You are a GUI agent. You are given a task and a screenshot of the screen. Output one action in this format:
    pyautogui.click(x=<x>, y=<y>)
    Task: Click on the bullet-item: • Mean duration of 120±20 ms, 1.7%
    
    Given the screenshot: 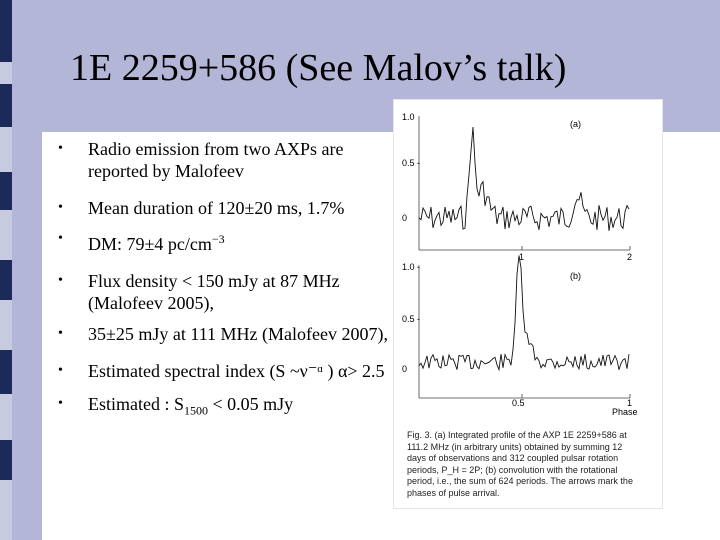 What is the action you would take?
    pyautogui.click(x=201, y=208)
    